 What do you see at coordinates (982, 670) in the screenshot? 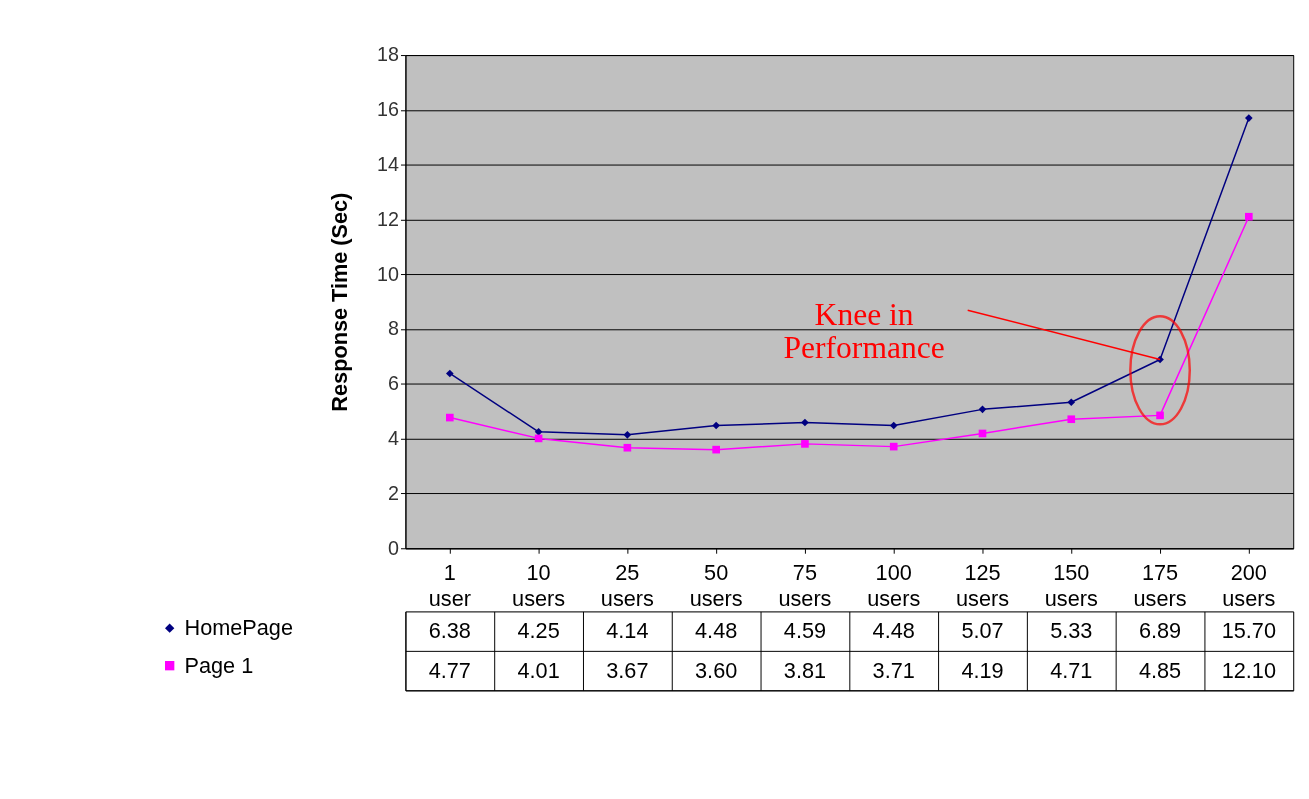
I see `data-label: 4.19` at bounding box center [982, 670].